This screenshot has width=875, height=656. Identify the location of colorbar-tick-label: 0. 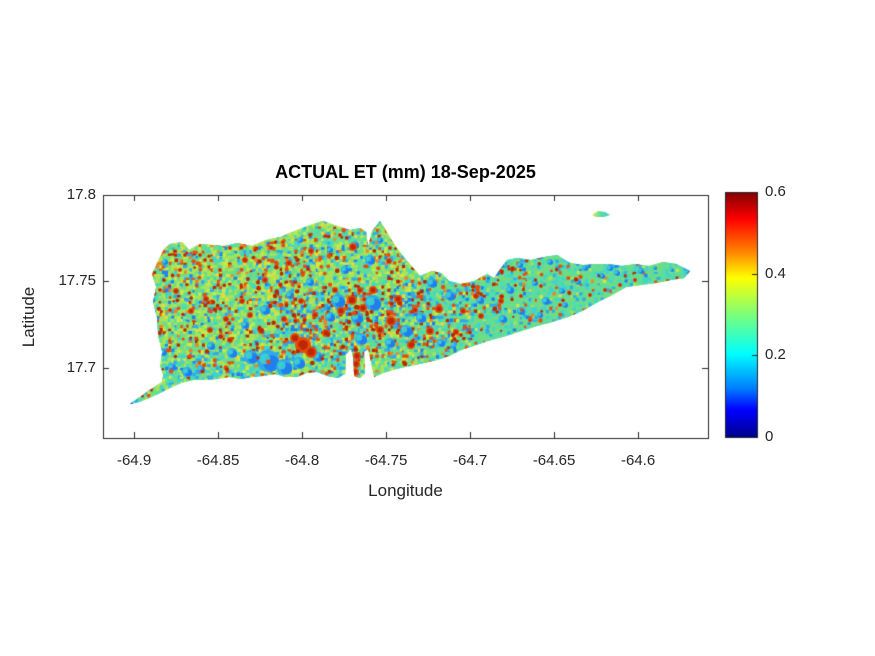
(769, 436).